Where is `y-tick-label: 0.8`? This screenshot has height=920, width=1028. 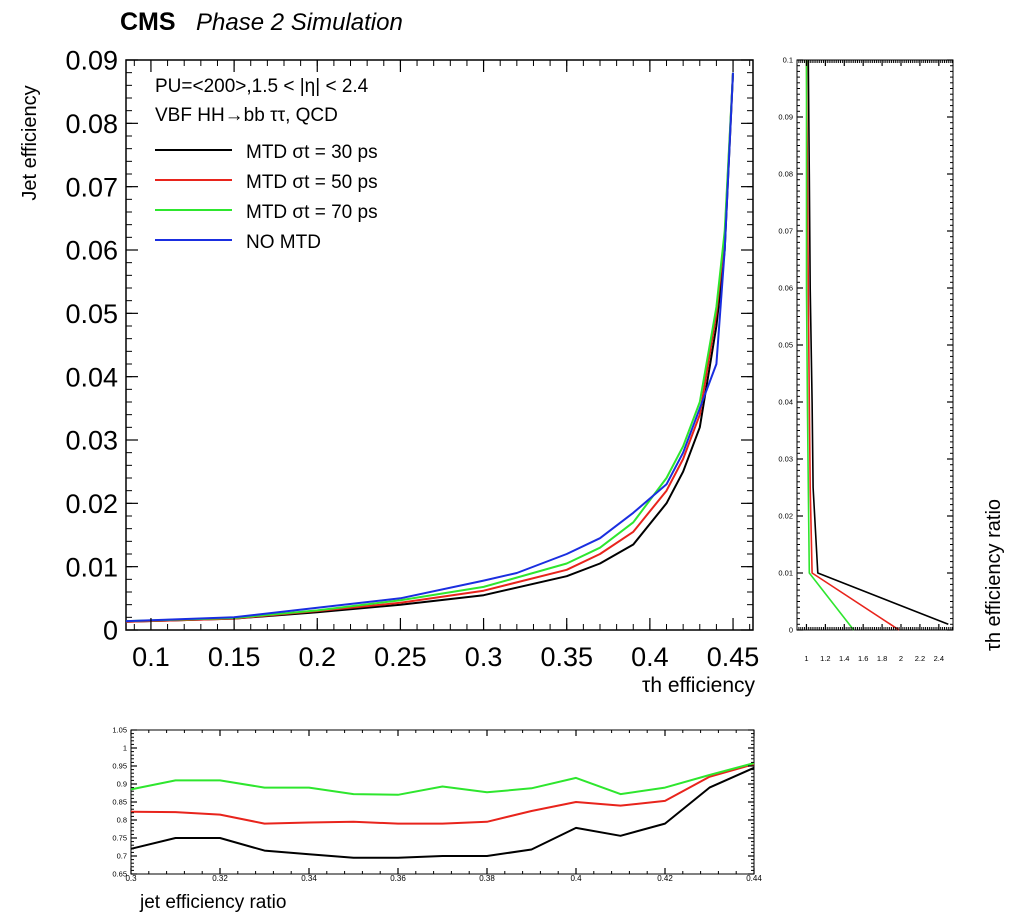 y-tick-label: 0.8 is located at coordinates (122, 820).